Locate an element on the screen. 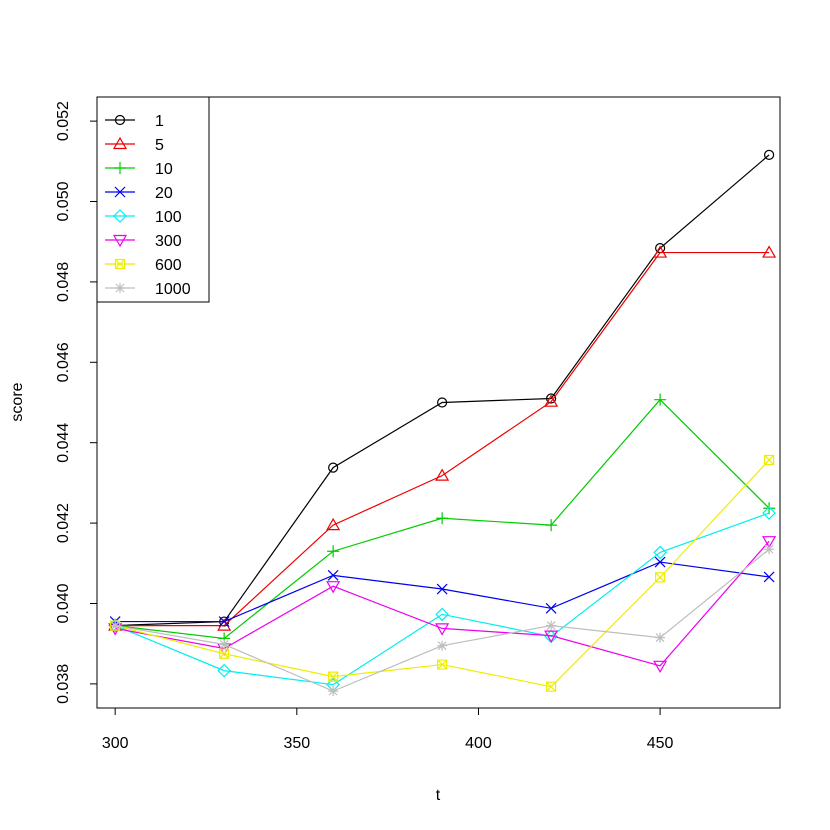  y-tick-label: 0.042 is located at coordinates (63, 523).